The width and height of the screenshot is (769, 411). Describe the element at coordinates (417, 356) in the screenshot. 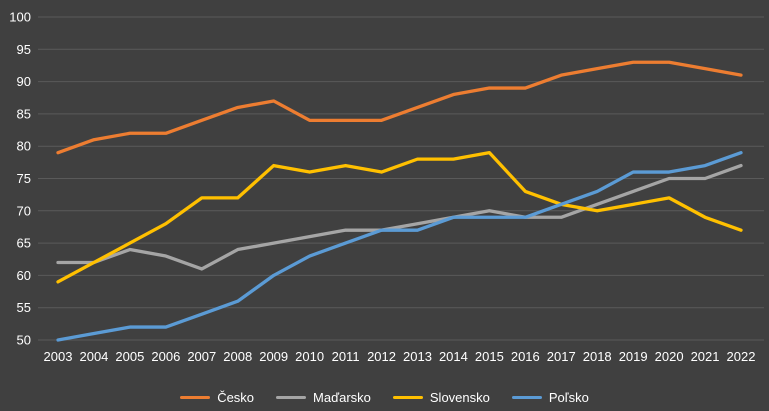

I see `x-tick-label: 2013` at that location.